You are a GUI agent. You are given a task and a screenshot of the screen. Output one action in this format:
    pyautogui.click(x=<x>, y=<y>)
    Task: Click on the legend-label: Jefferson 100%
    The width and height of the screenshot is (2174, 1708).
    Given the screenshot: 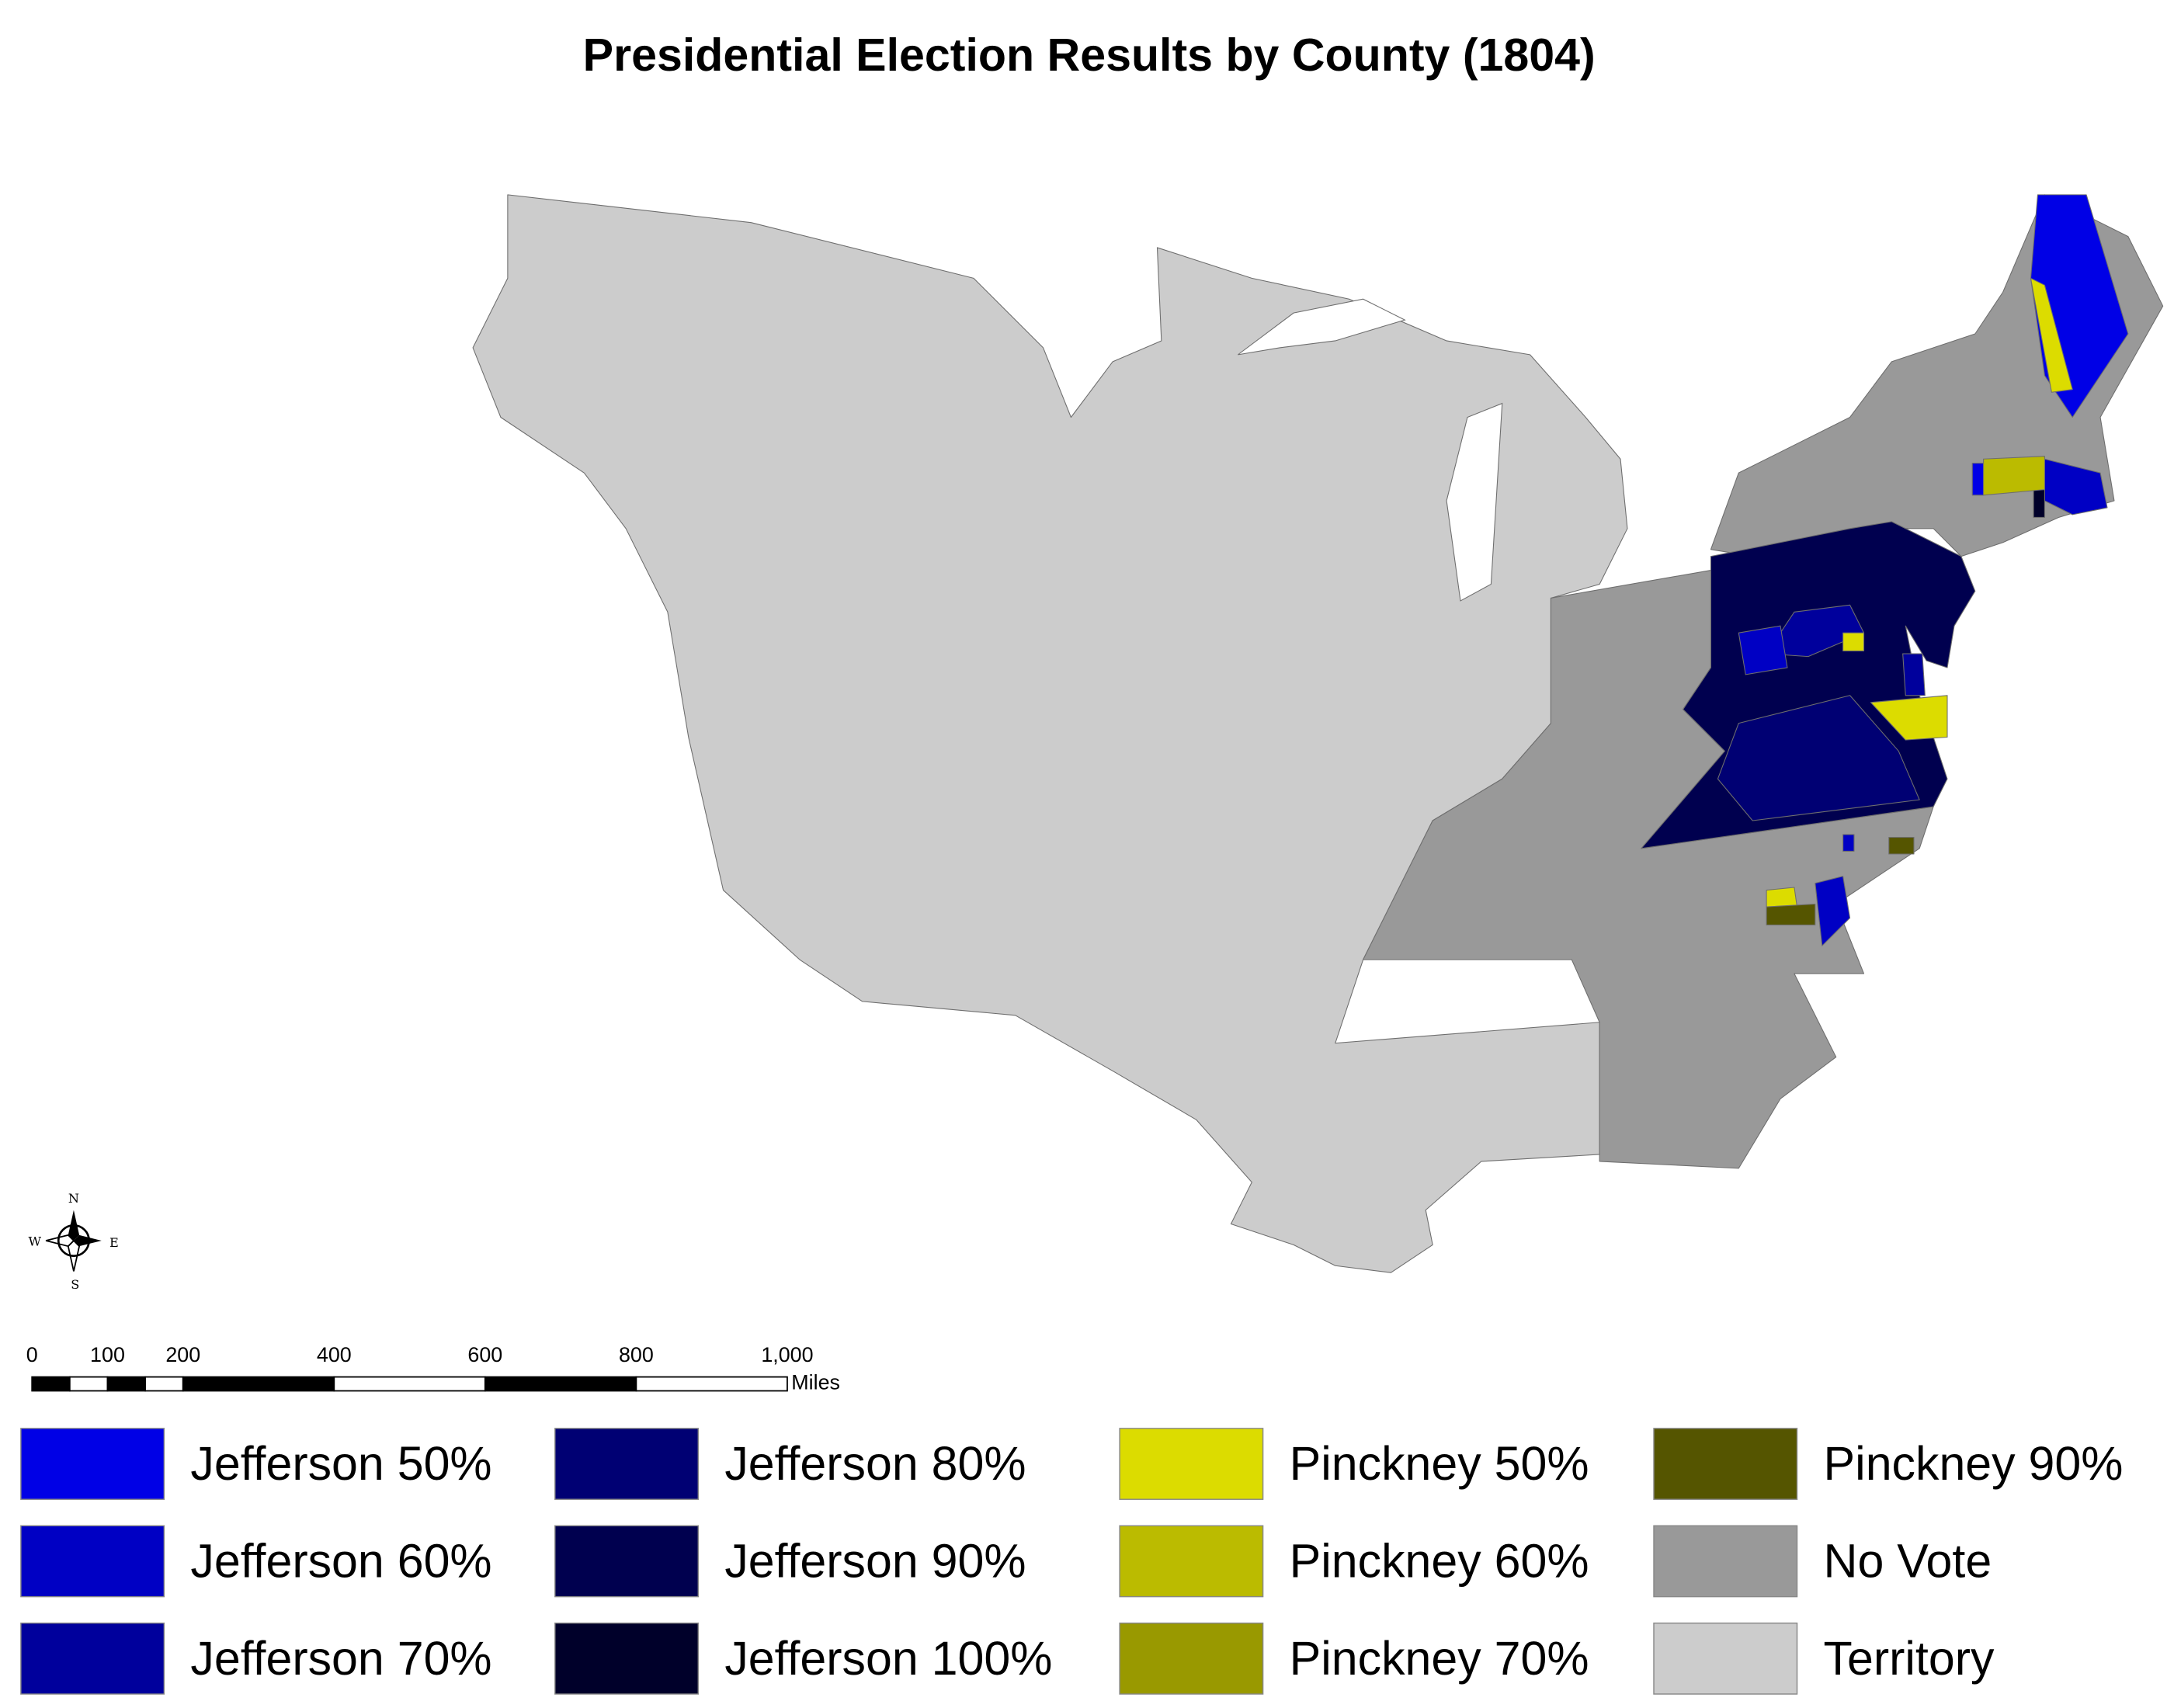 What is the action you would take?
    pyautogui.click(x=888, y=1658)
    